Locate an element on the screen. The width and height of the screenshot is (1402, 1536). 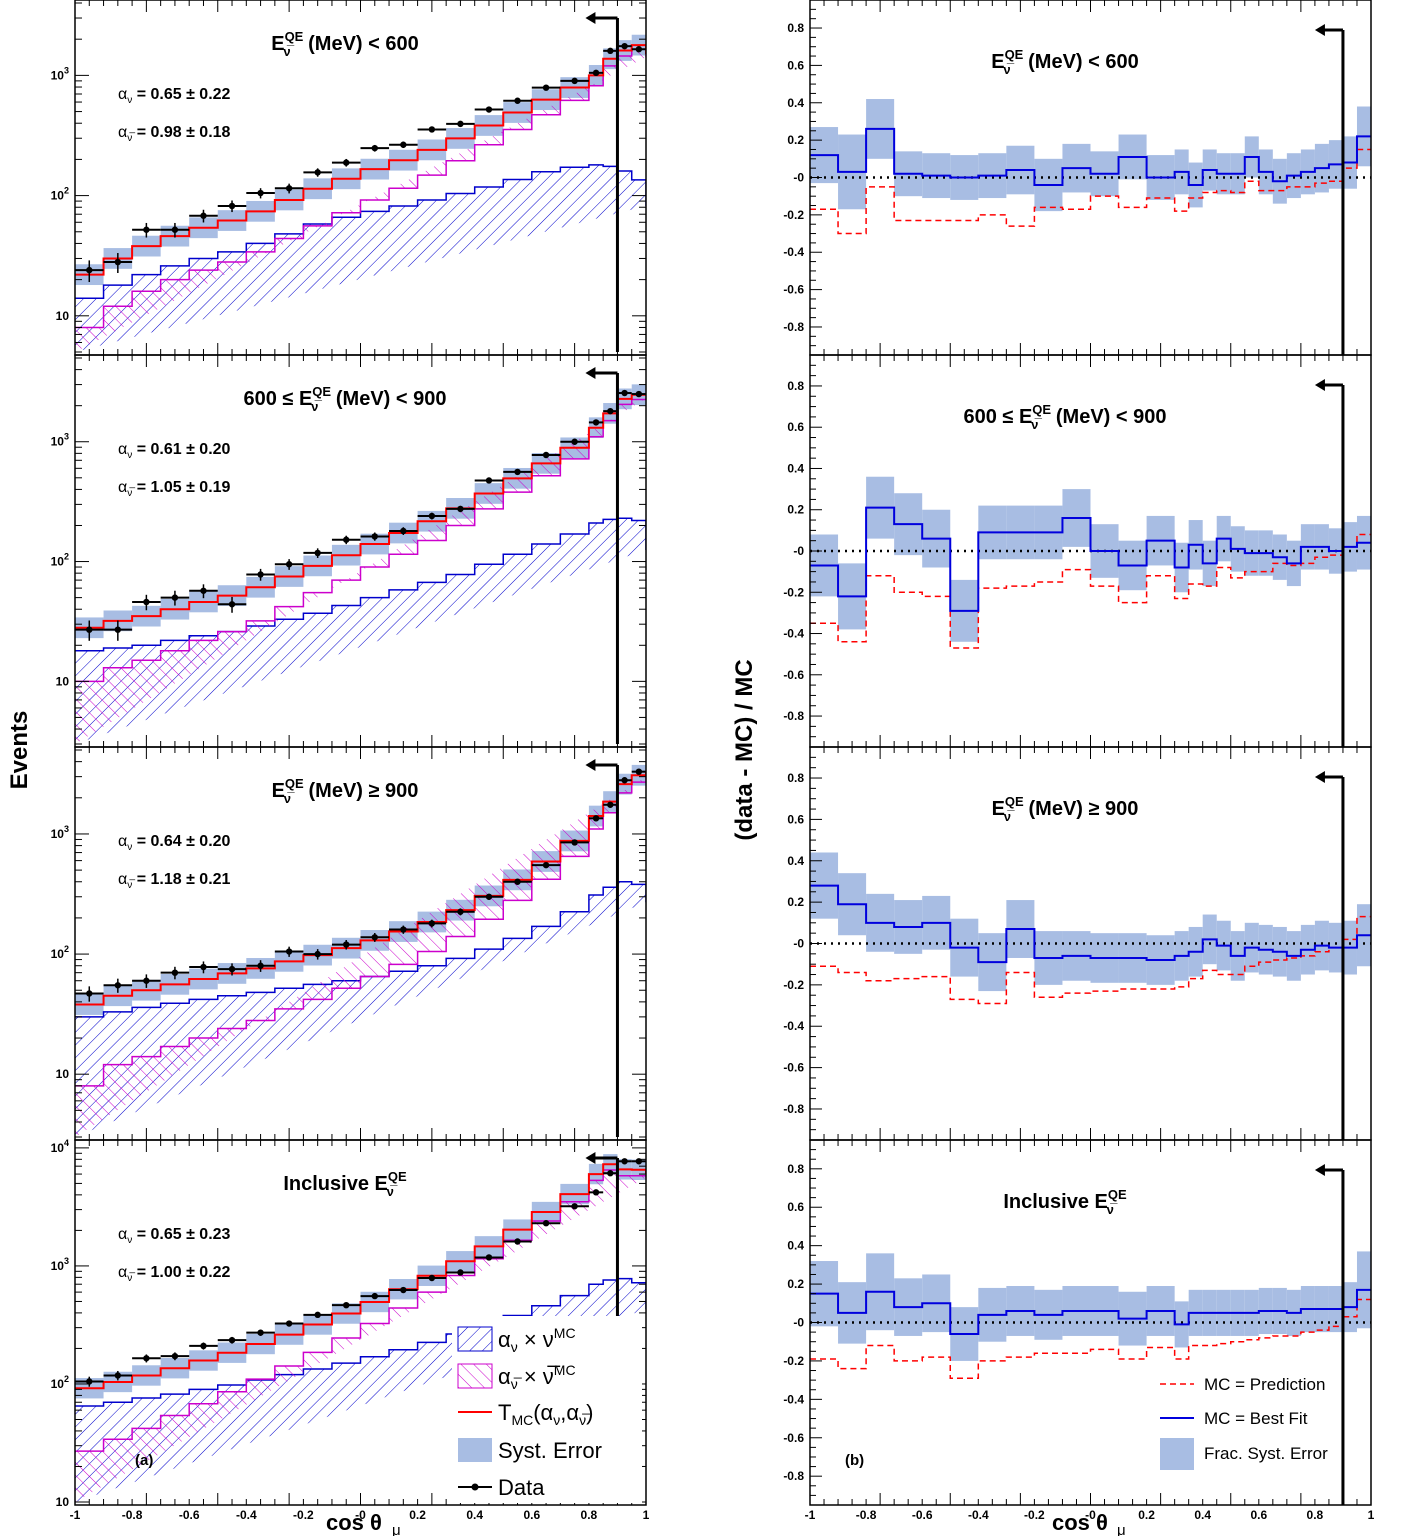
left-panel-4-title: Inclusive EQE ν̅ is located at coordinates (345, 1184).